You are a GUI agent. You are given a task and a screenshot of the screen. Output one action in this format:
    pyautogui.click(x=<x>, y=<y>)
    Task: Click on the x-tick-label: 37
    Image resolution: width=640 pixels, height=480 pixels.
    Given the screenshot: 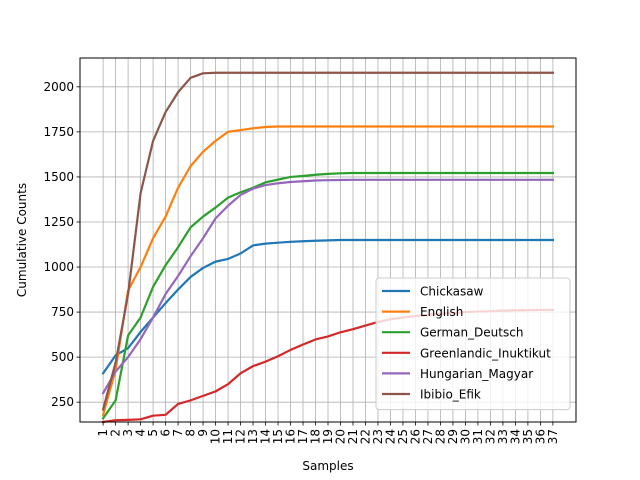 What is the action you would take?
    pyautogui.click(x=553, y=436)
    